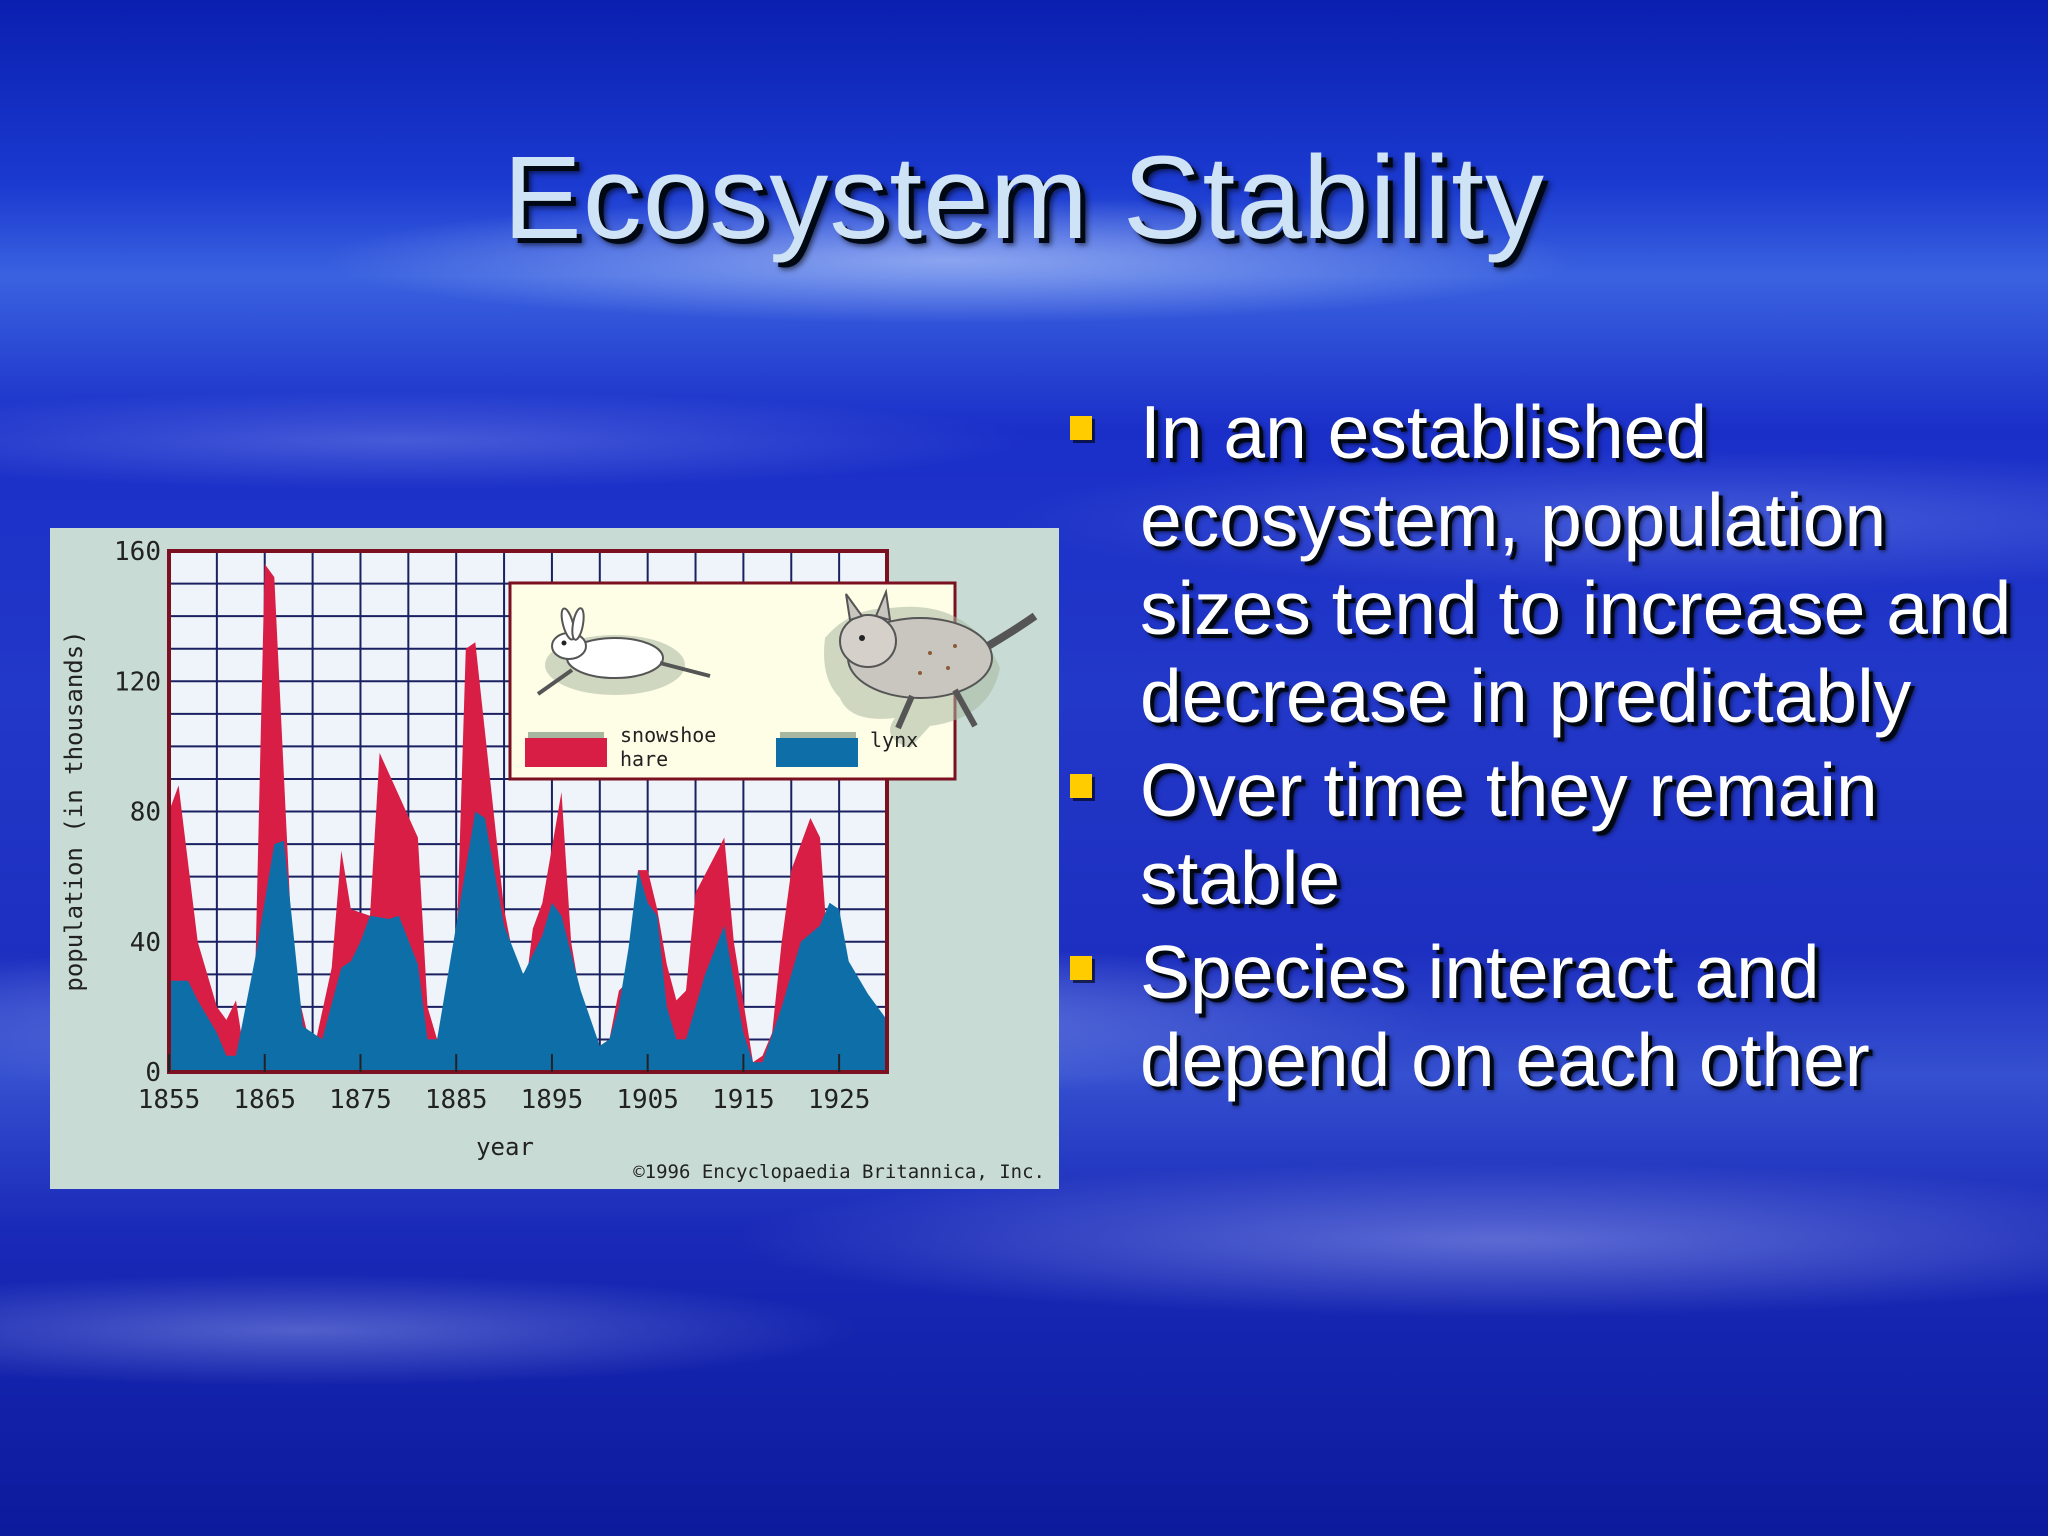  Describe the element at coordinates (773, 681) in the screenshot. I see `legend: snowshoe hare lynx` at that location.